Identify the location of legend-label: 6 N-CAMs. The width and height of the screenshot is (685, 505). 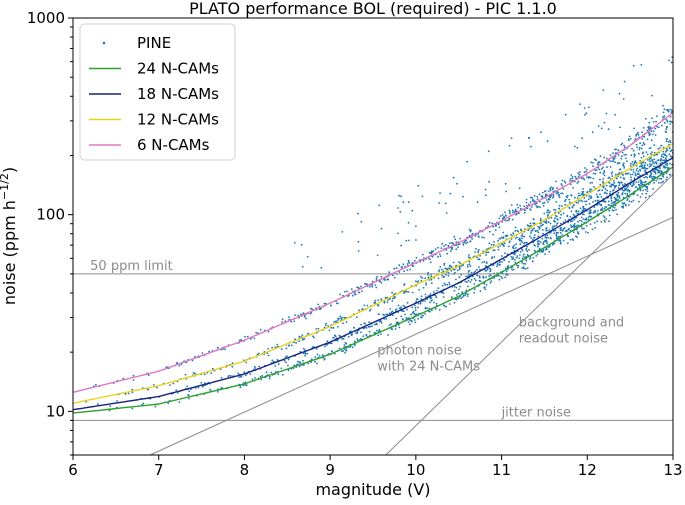
(173, 145).